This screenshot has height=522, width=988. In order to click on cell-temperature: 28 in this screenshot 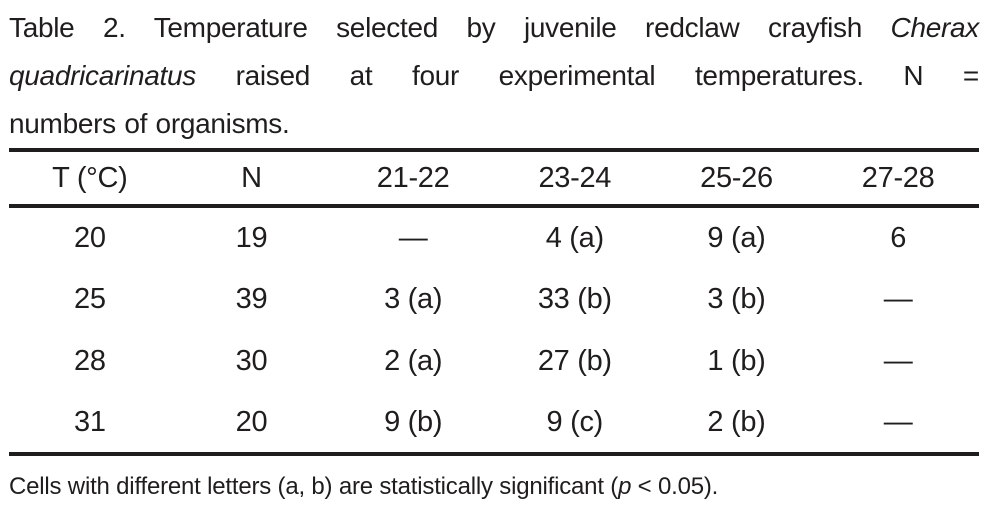, I will do `click(89, 360)`.